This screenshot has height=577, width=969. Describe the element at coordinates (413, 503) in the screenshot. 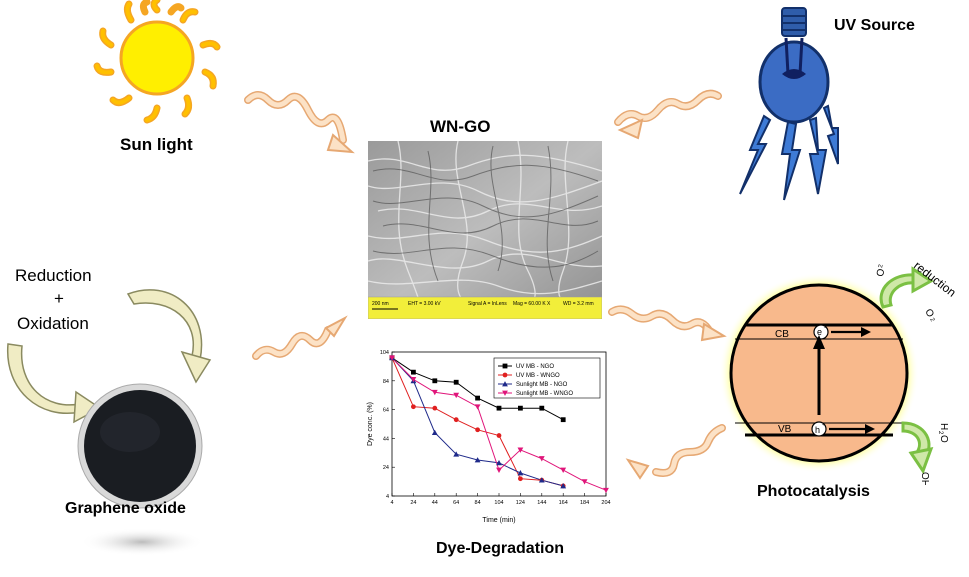

I see `chart-xtick-label: 24` at that location.